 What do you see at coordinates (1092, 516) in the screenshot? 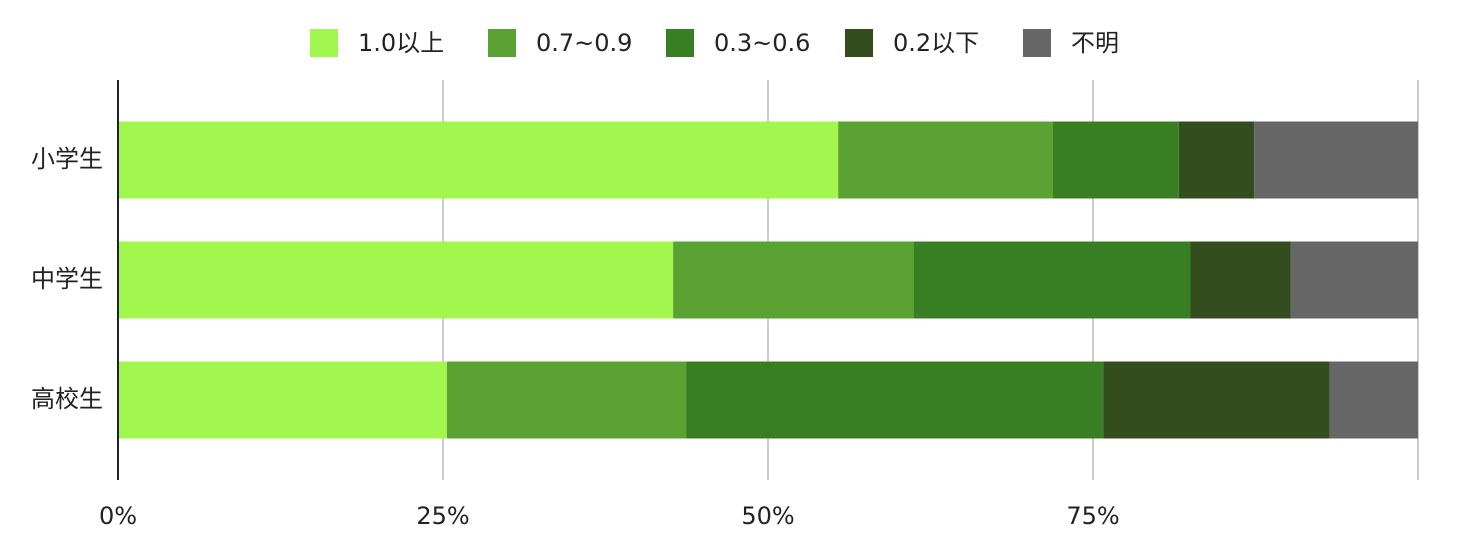
I see `x-tick-label: 75%` at bounding box center [1092, 516].